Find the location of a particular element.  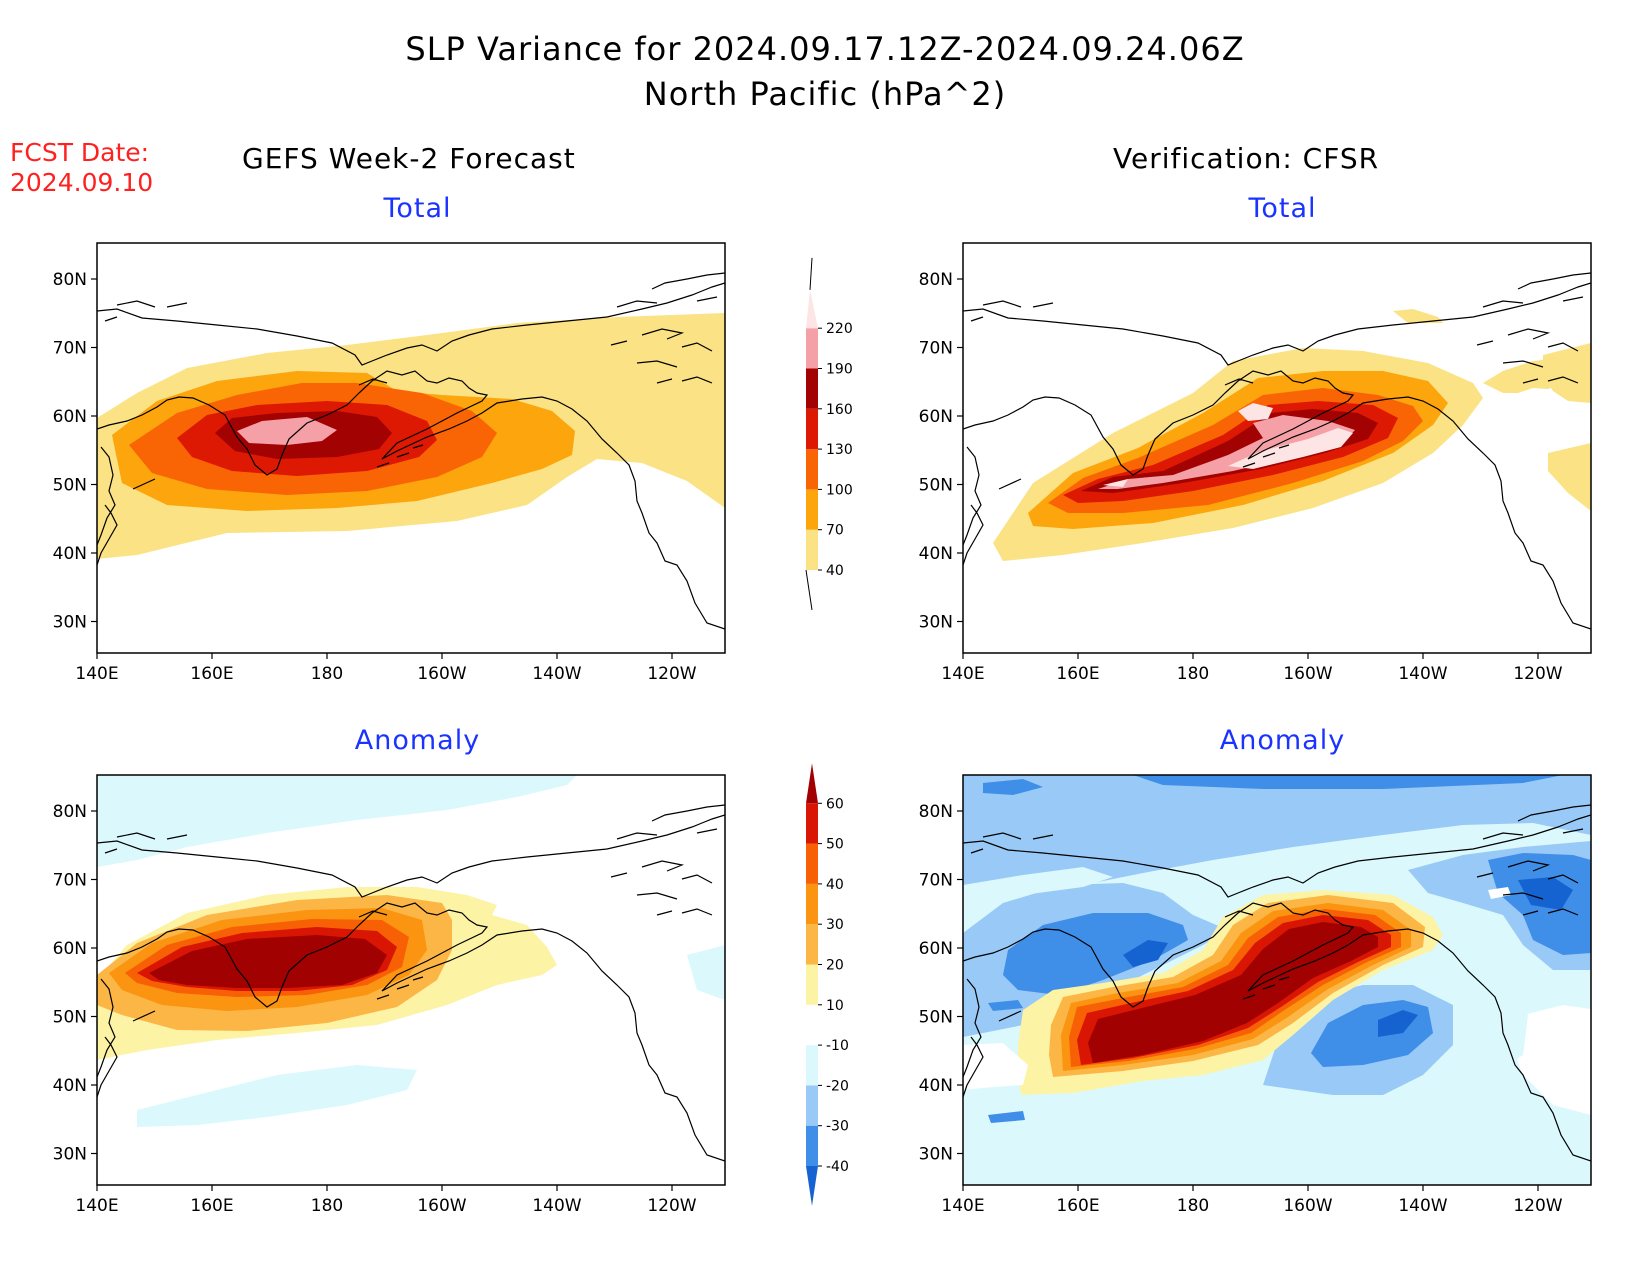

colorbar-label: 50 is located at coordinates (835, 845).